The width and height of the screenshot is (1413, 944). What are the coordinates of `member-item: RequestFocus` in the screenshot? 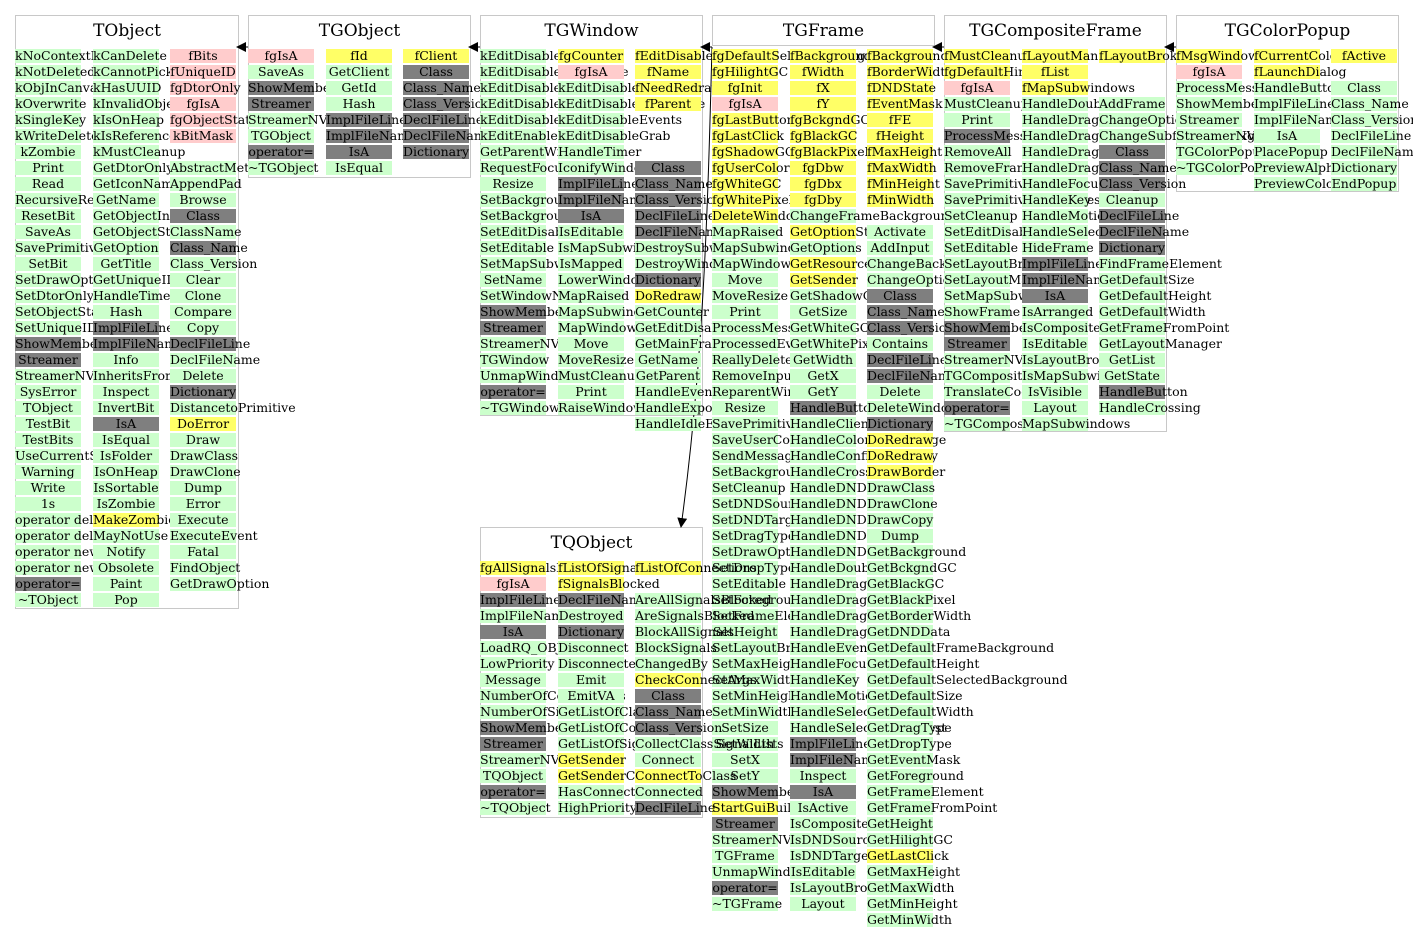 It's located at (524, 167).